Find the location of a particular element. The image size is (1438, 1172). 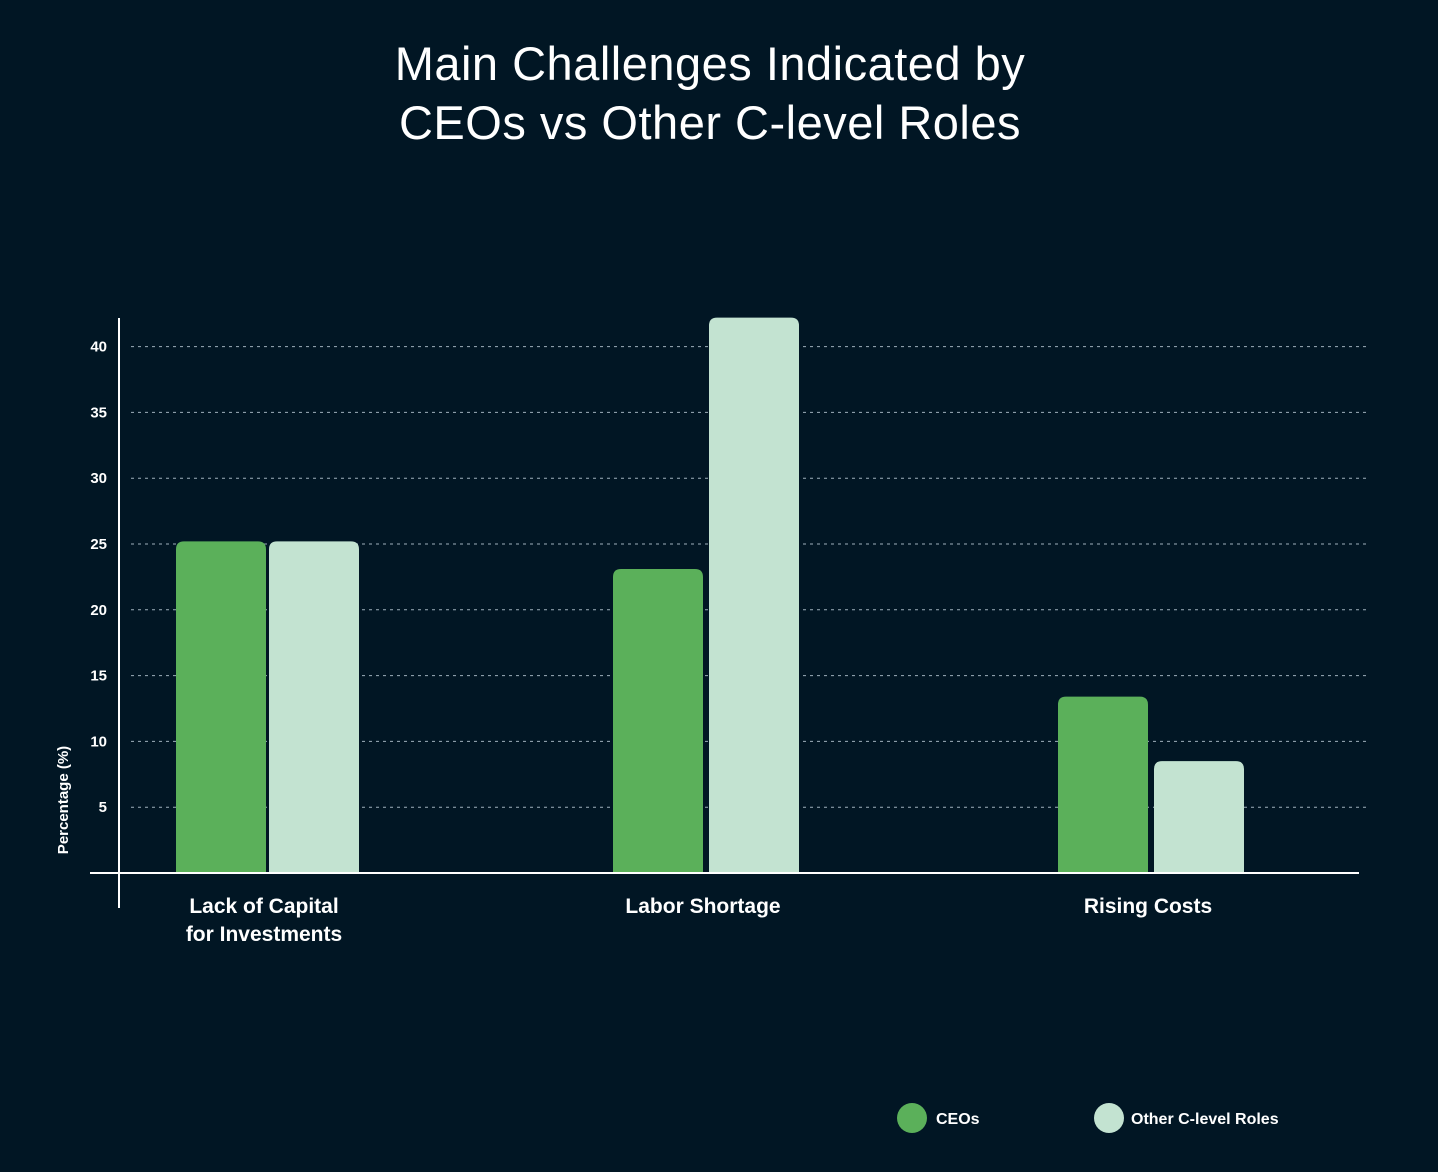

legend-label-ceos: CEOs is located at coordinates (958, 1119).